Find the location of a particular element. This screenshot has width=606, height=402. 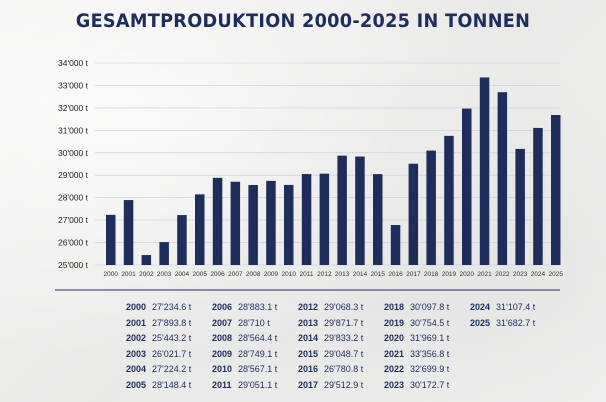

x-tick-label: 2007 is located at coordinates (235, 274).